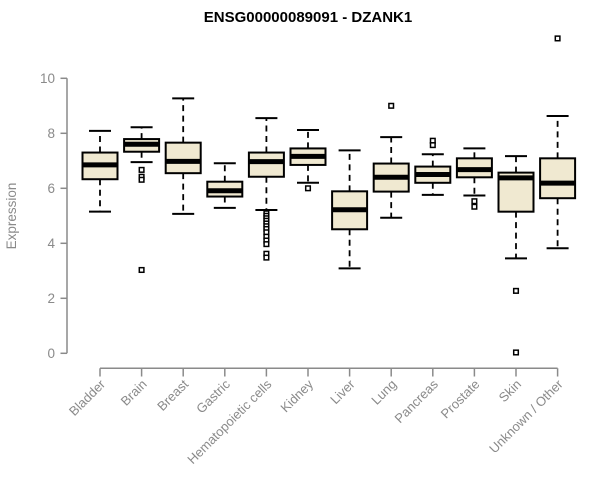 This screenshot has width=600, height=500. I want to click on box-group-prostate, so click(474, 178).